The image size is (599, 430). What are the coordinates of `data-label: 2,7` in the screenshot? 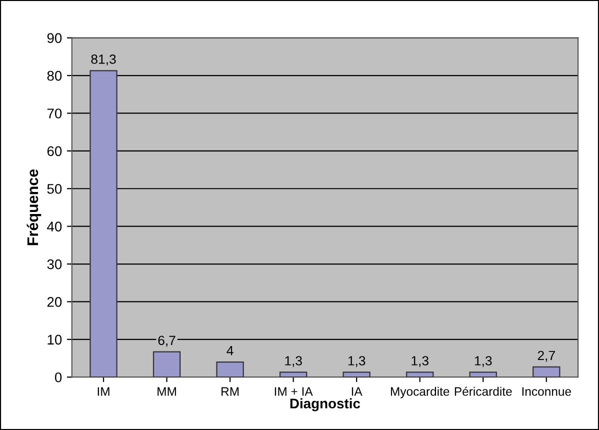 It's located at (546, 356).